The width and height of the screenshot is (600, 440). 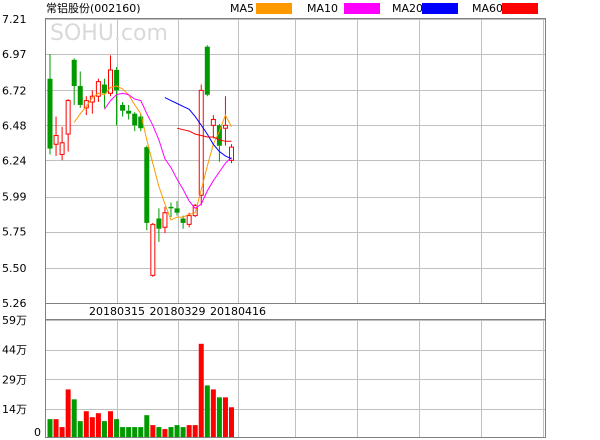 I want to click on moving-average-lines, so click(x=152, y=153).